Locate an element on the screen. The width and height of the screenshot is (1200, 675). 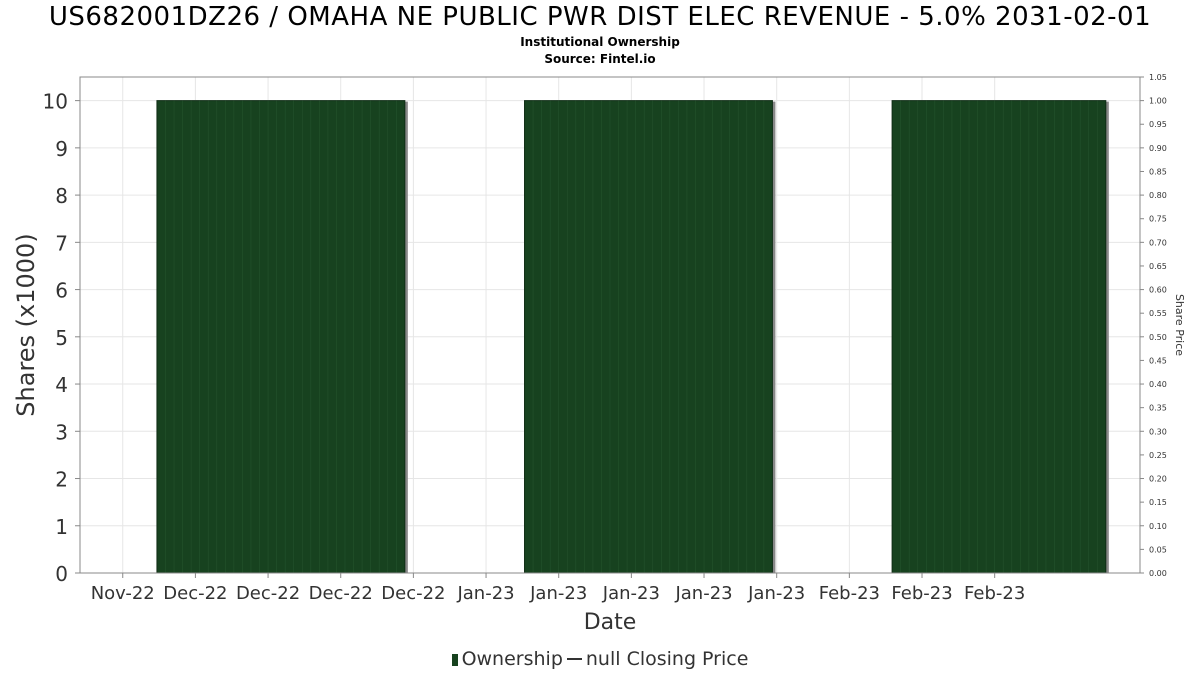
y-axis-label: Shares (x1000) is located at coordinates (26, 324).